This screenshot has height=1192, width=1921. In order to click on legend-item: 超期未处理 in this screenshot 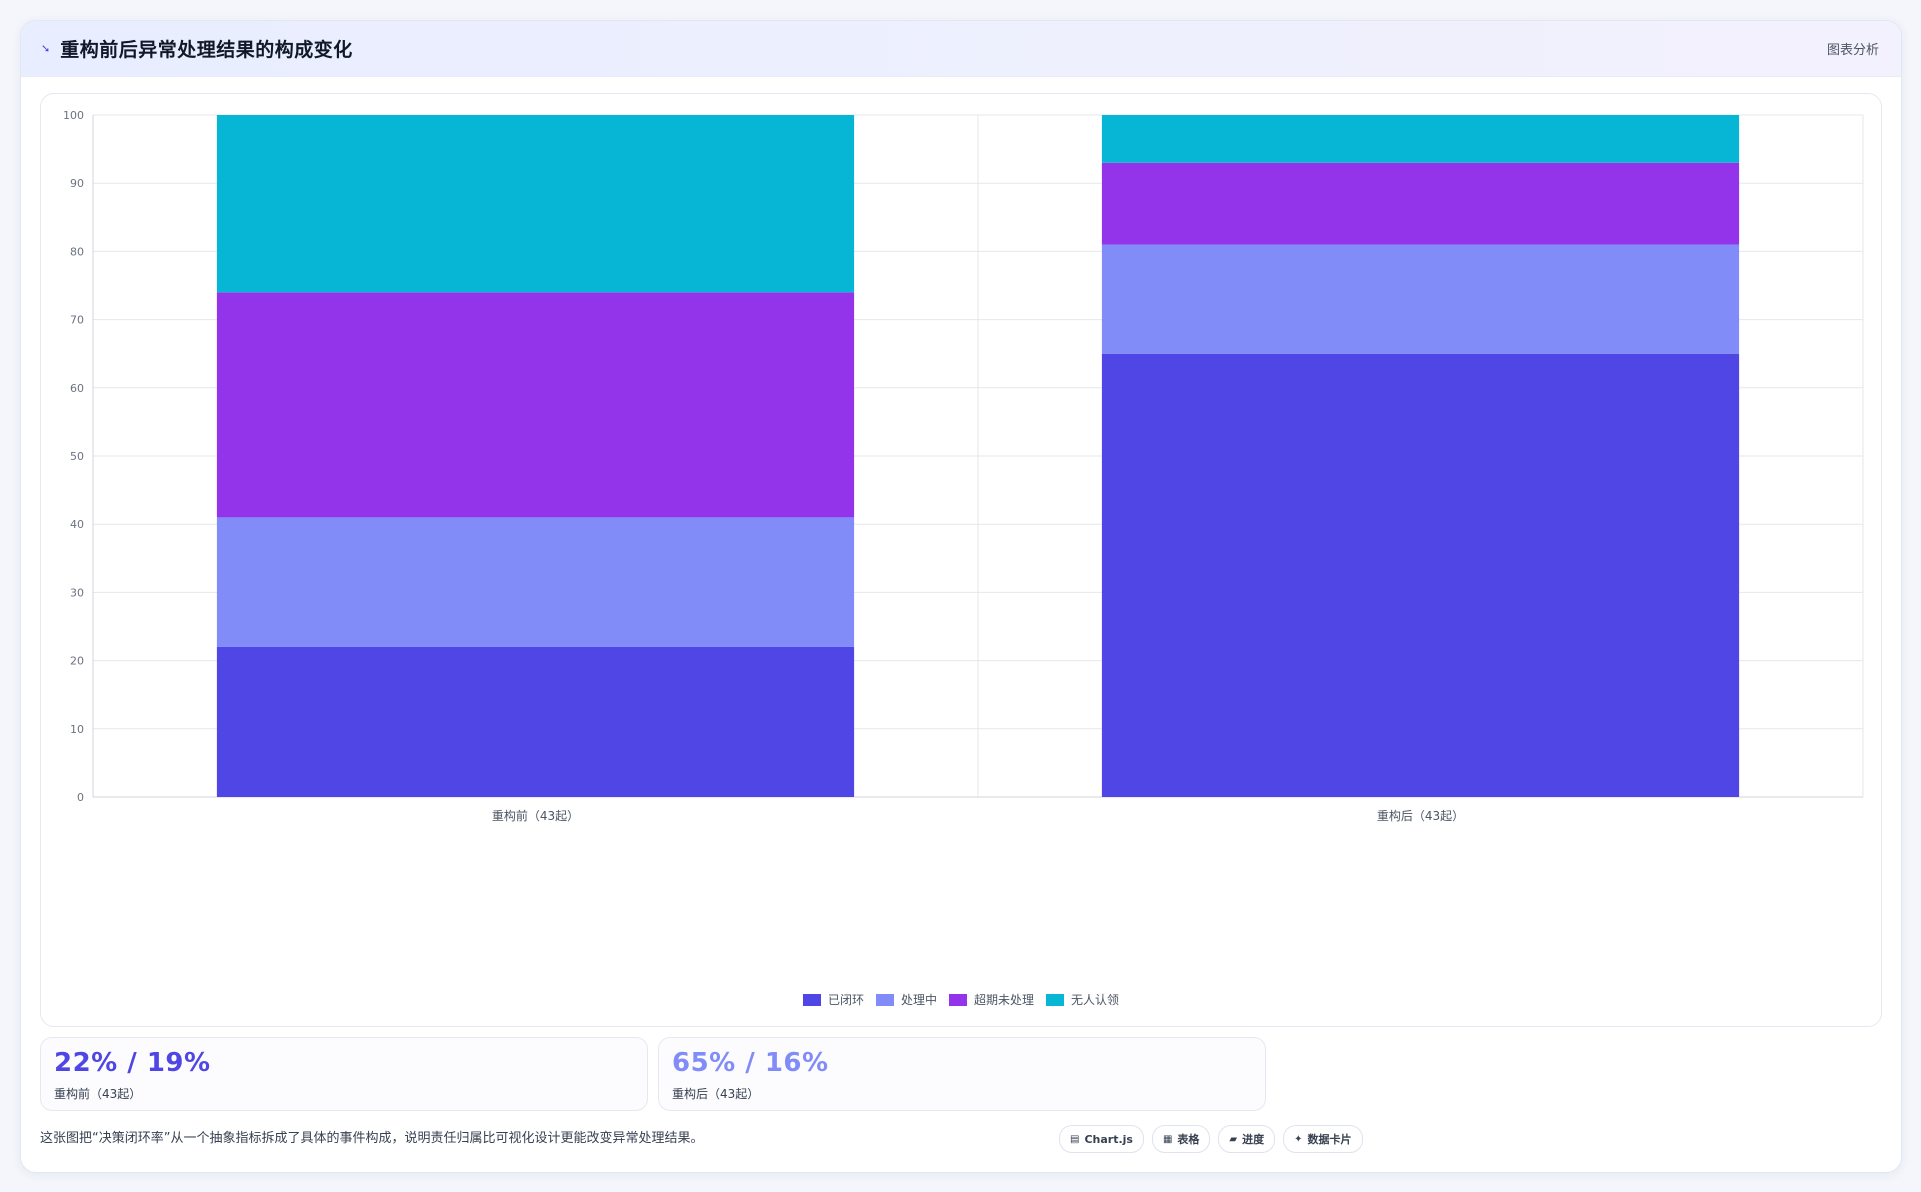, I will do `click(991, 999)`.